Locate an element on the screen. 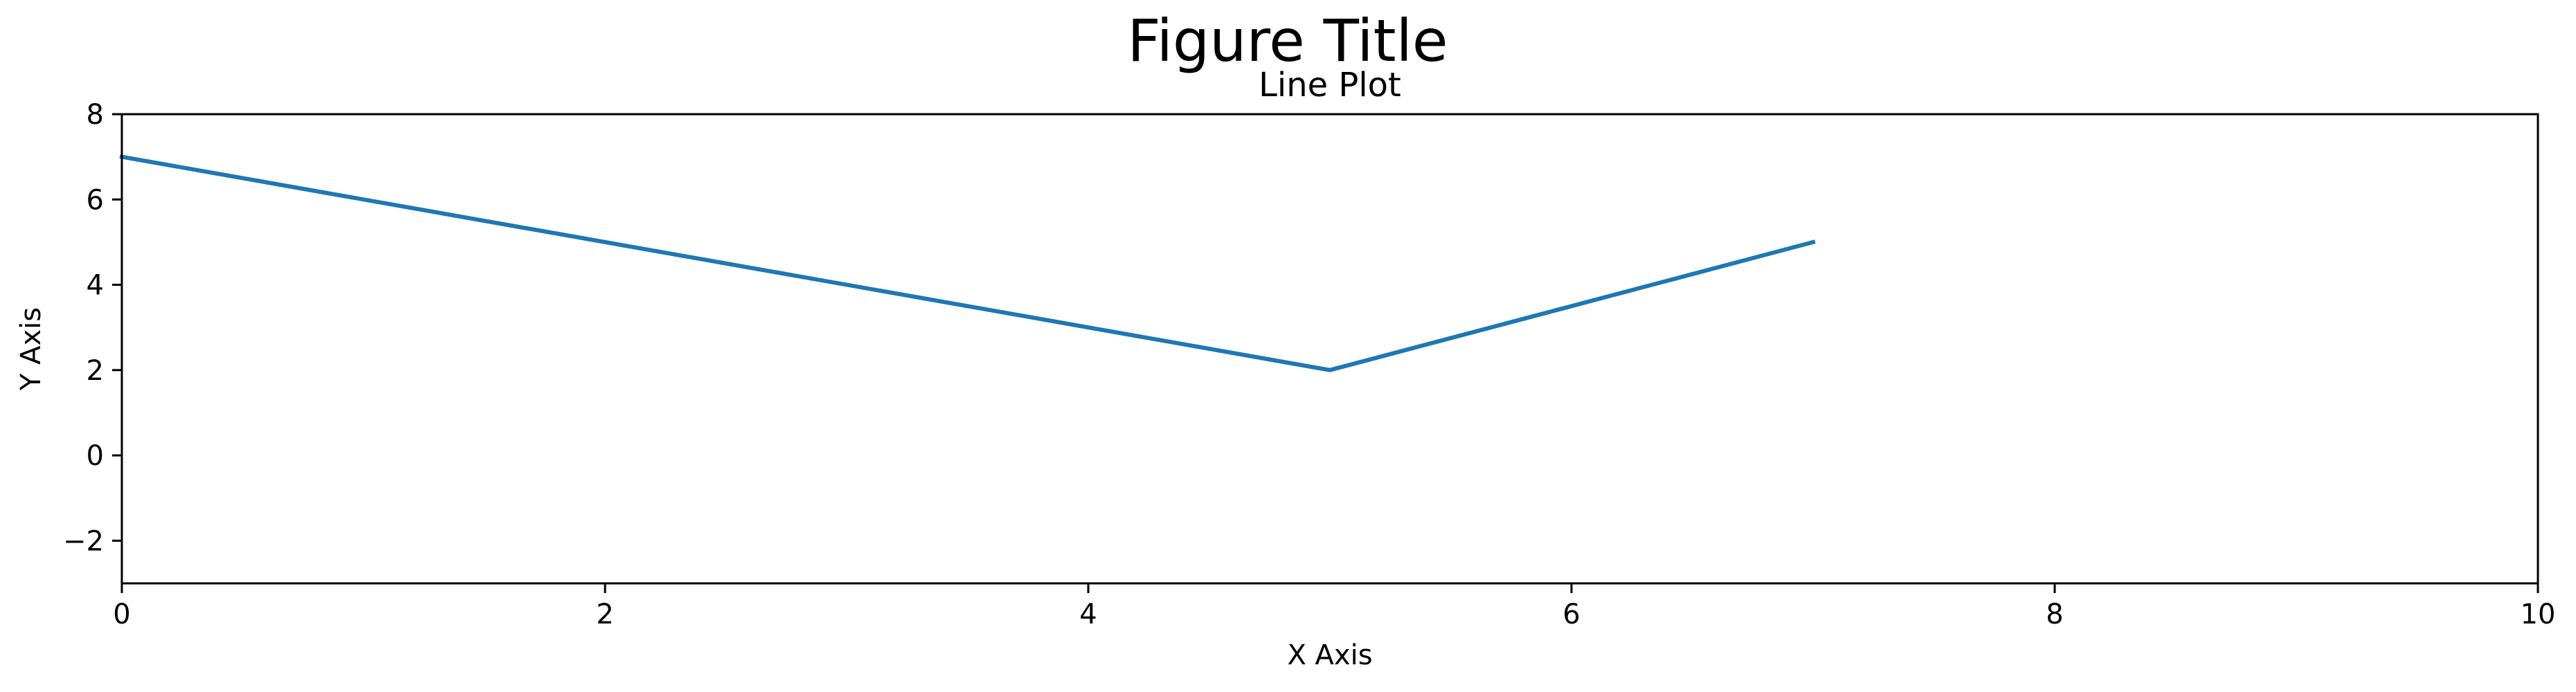 The width and height of the screenshot is (2576, 692). x-axis-label: X Axis is located at coordinates (1329, 655).